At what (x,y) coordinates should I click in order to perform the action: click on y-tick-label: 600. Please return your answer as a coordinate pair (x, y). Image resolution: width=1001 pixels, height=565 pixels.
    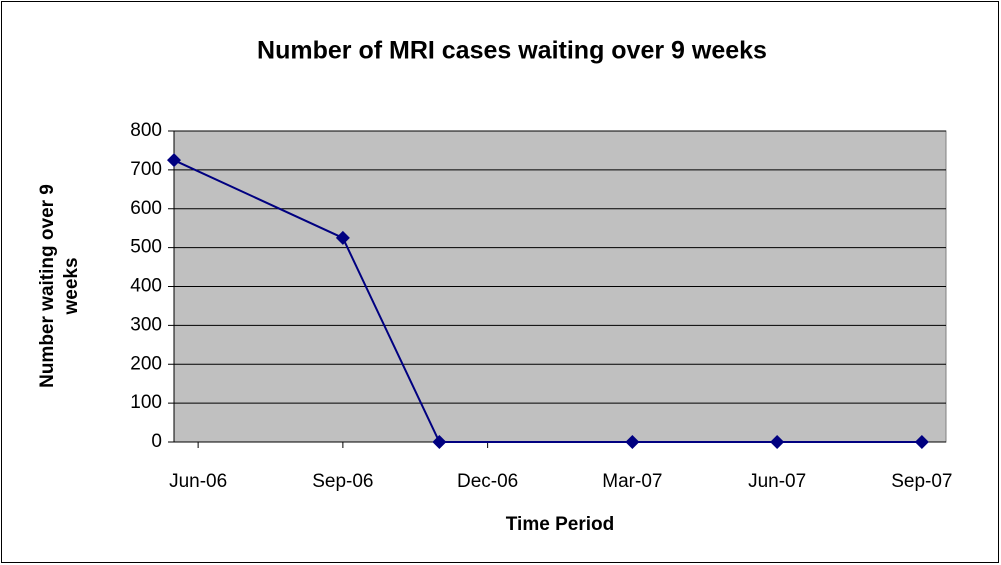
    Looking at the image, I should click on (146, 208).